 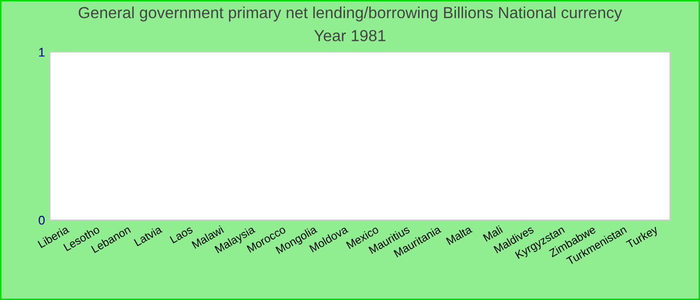 What do you see at coordinates (41, 220) in the screenshot?
I see `y-tick-label: 0` at bounding box center [41, 220].